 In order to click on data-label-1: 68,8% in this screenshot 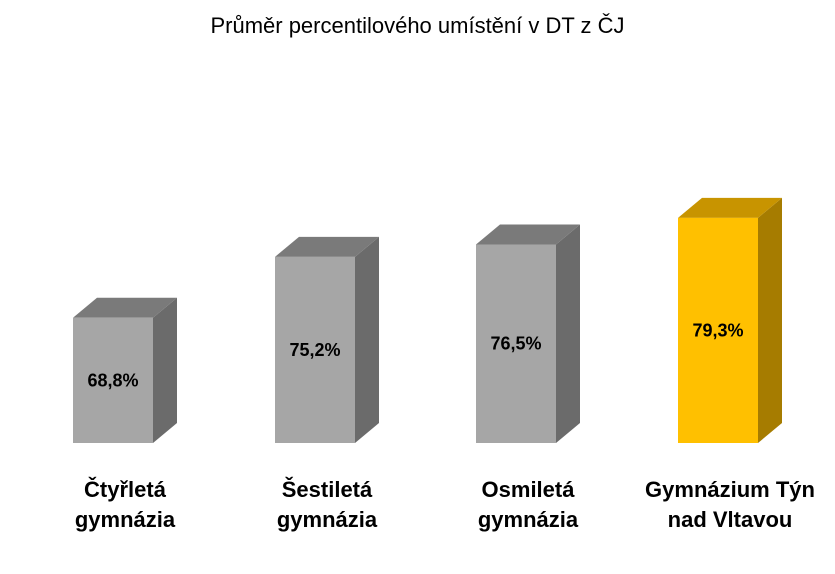, I will do `click(112, 380)`.